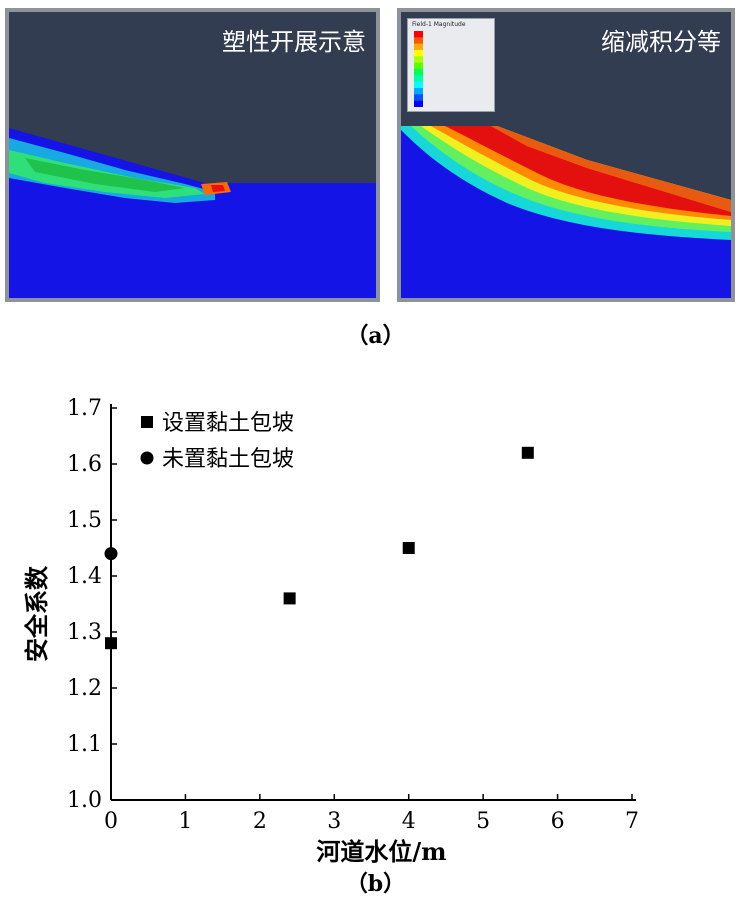 The image size is (751, 903). I want to click on legend-marker-circle, so click(147, 458).